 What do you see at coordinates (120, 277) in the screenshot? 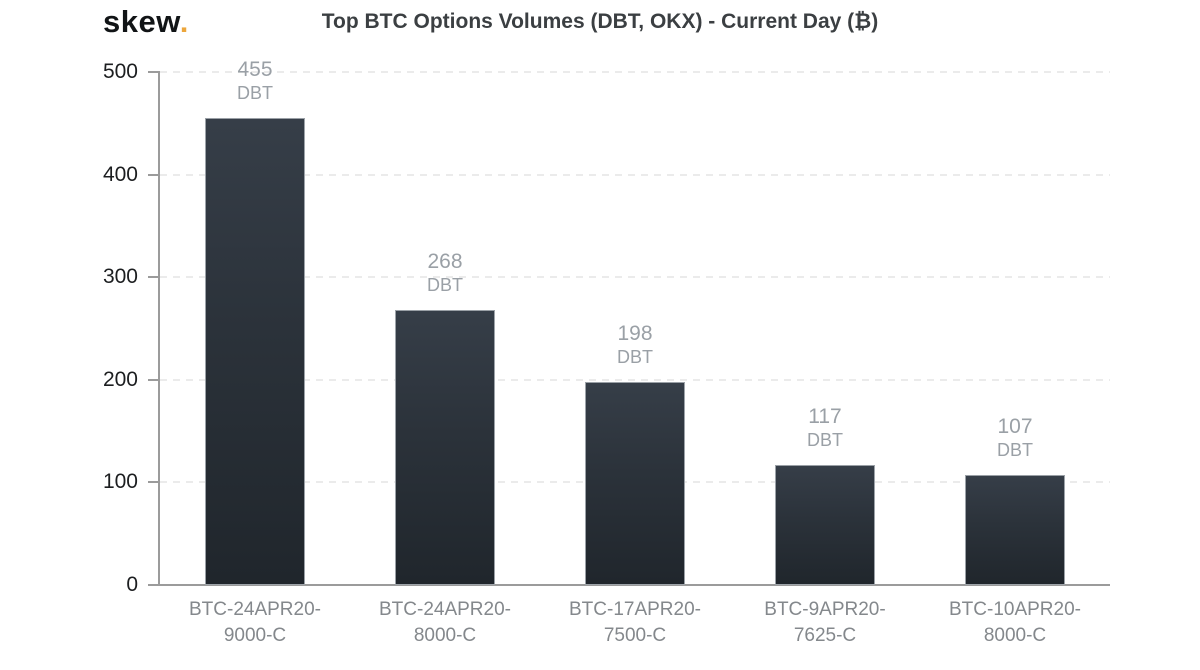
I see `y-tick-label-300: 300` at bounding box center [120, 277].